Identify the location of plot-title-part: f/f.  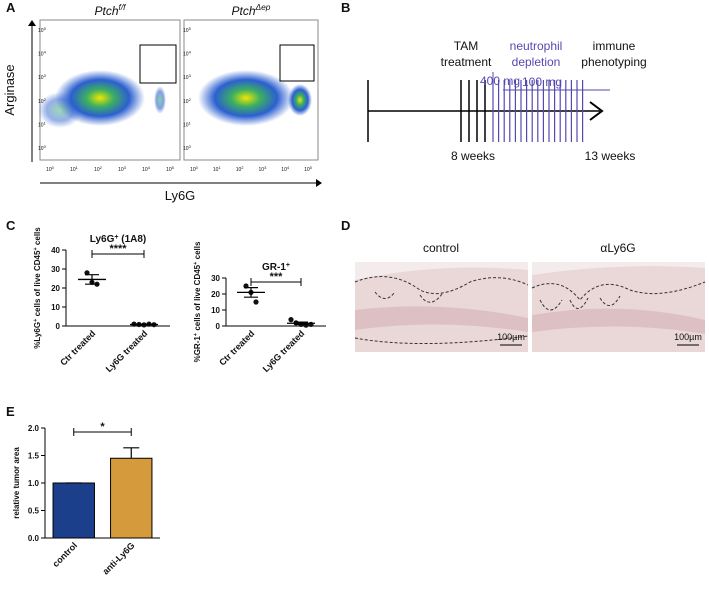
(123, 7).